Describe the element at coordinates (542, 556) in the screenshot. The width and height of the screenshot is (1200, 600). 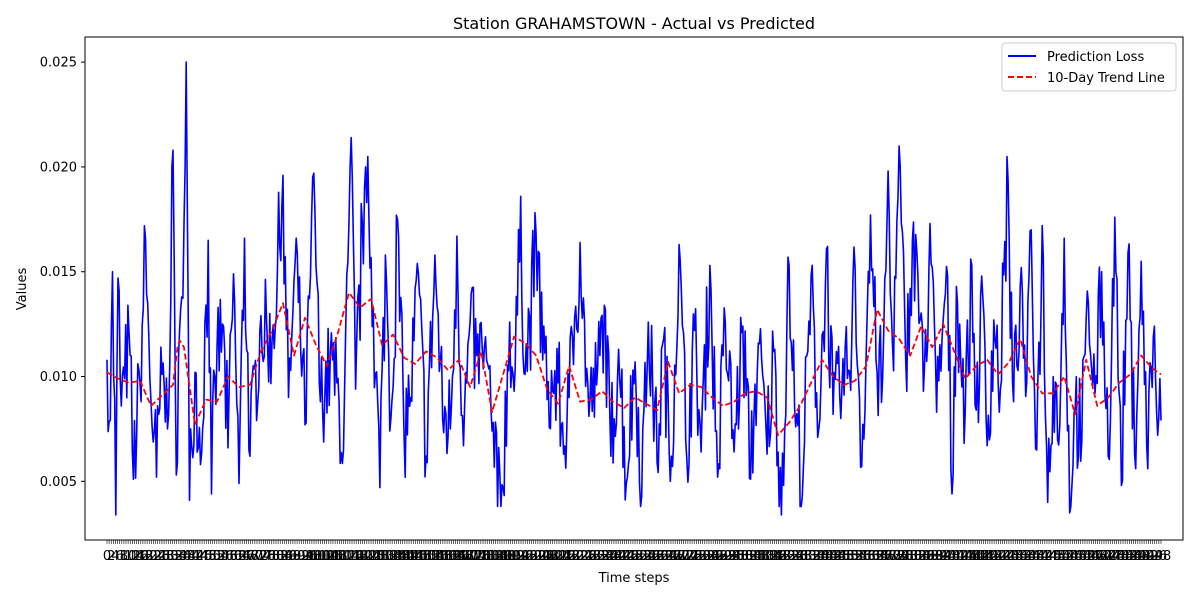
I see `x-tick-label: 206` at that location.